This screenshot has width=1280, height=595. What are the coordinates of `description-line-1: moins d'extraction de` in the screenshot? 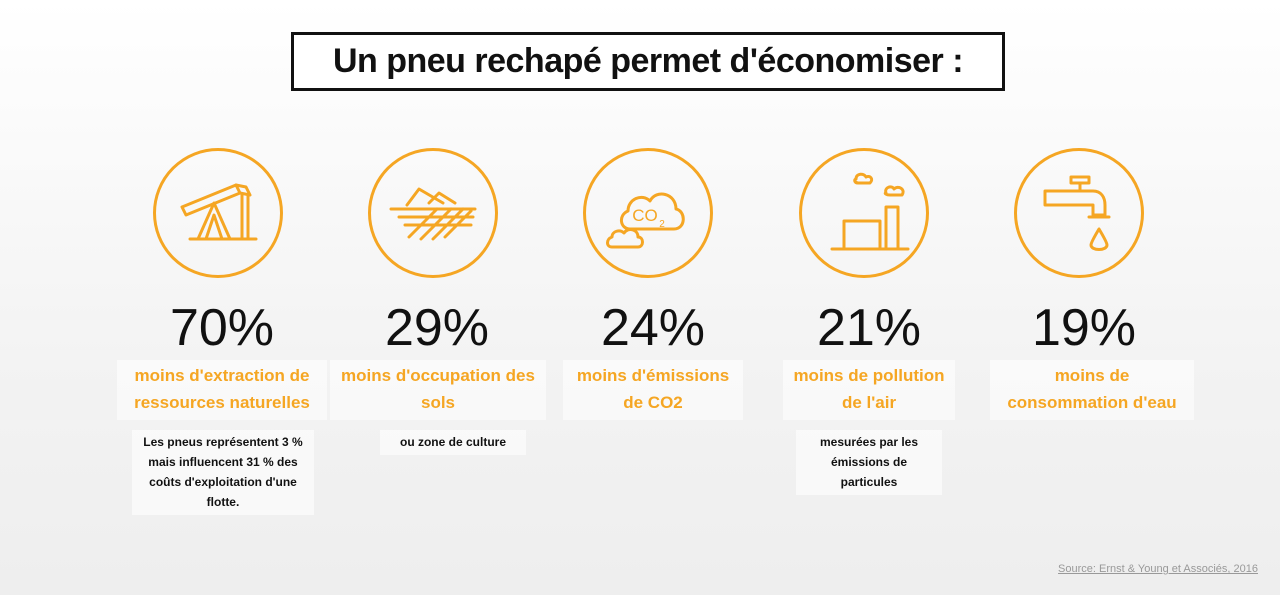 It's located at (222, 375).